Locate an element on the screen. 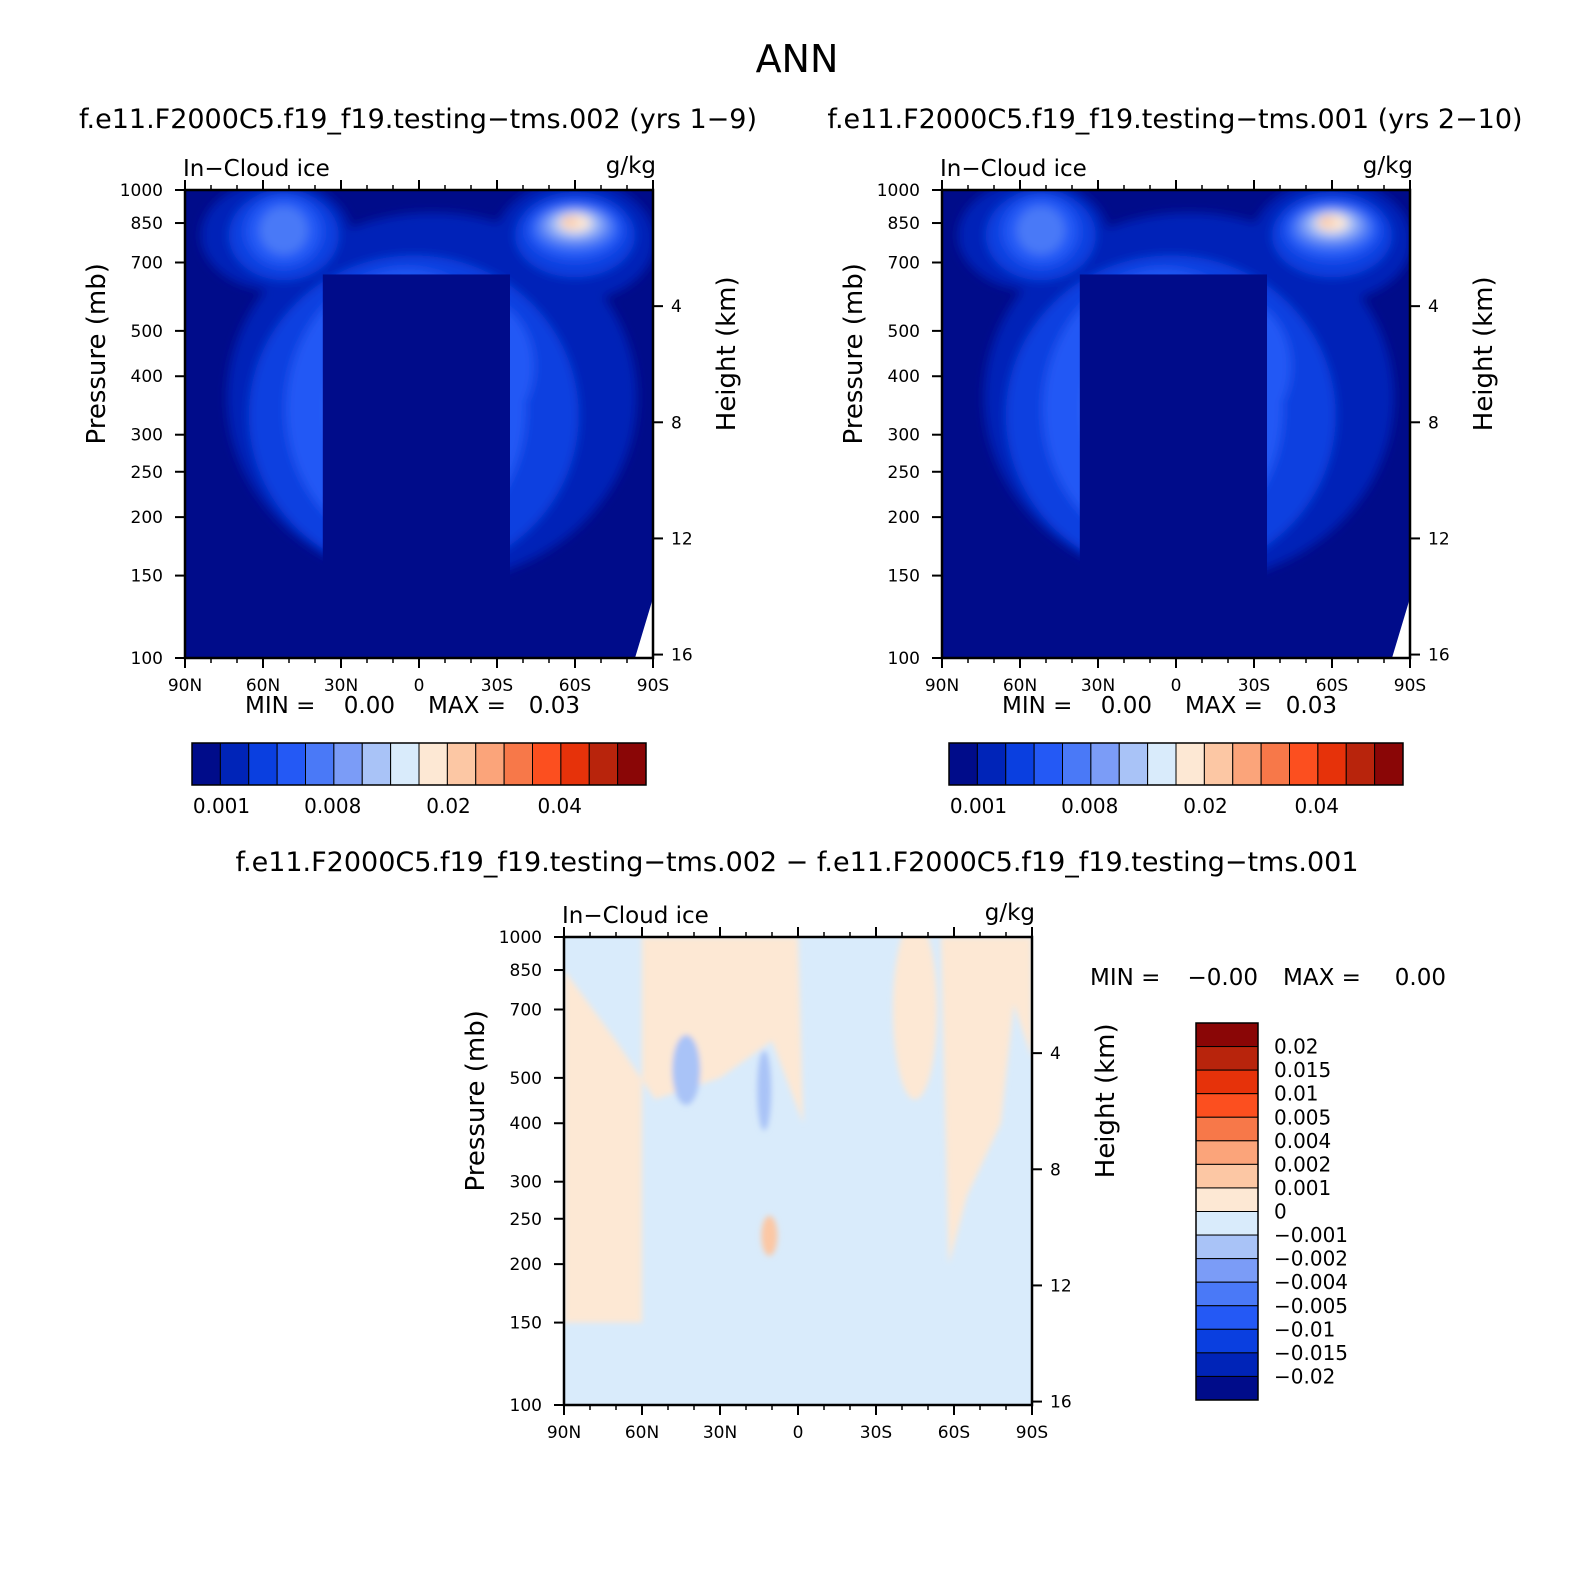 This screenshot has height=1588, width=1589. y-tick-label: 1000 is located at coordinates (520, 938).